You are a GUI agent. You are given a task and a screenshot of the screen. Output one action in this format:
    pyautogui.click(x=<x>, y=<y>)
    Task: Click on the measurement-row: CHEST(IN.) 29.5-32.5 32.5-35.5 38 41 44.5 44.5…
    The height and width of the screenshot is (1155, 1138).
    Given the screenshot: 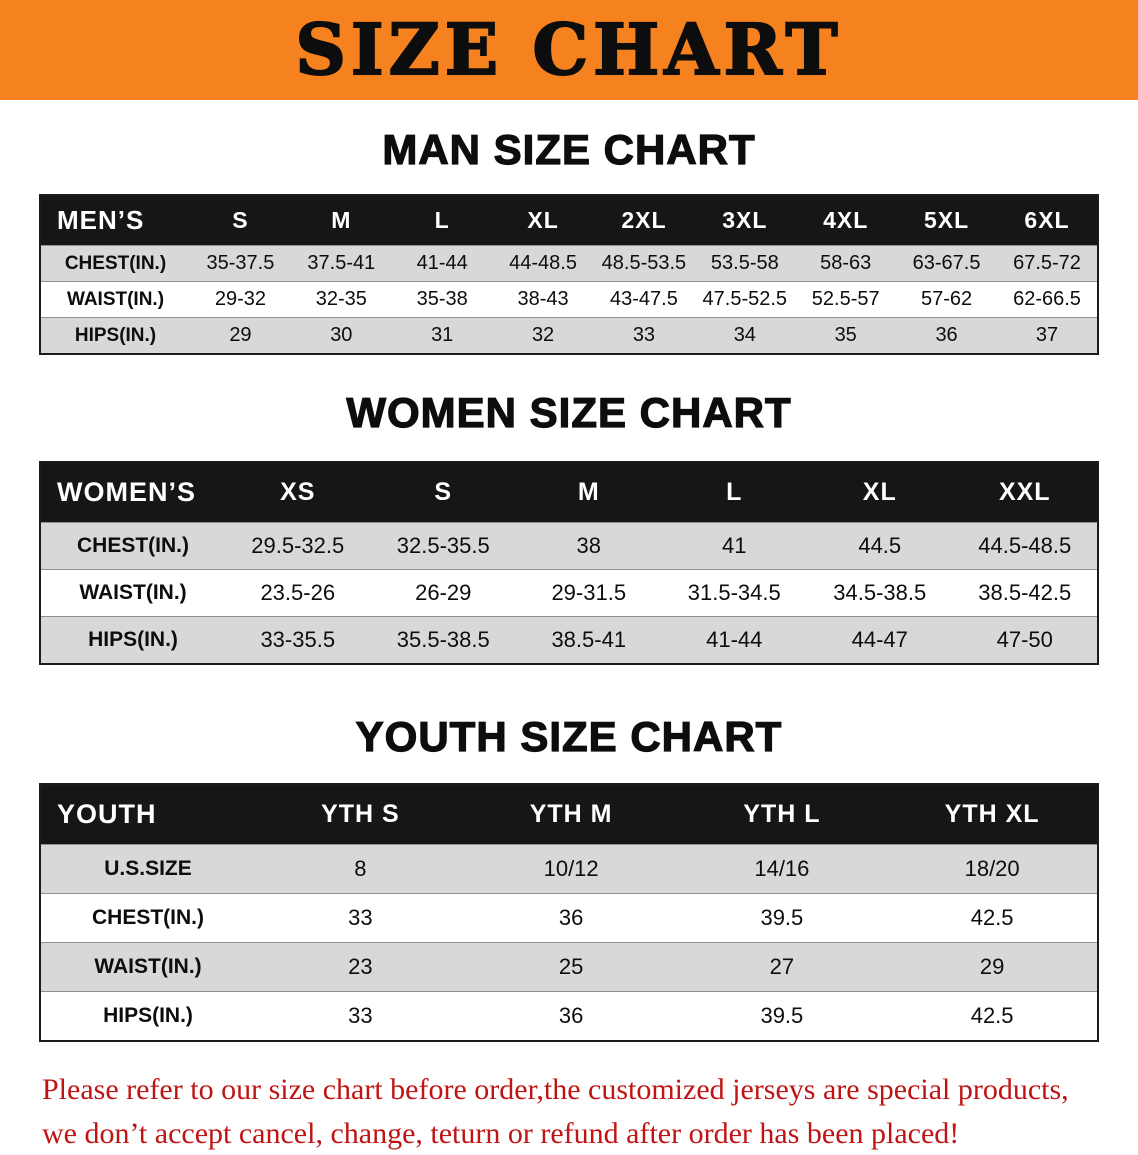 What is the action you would take?
    pyautogui.click(x=569, y=546)
    